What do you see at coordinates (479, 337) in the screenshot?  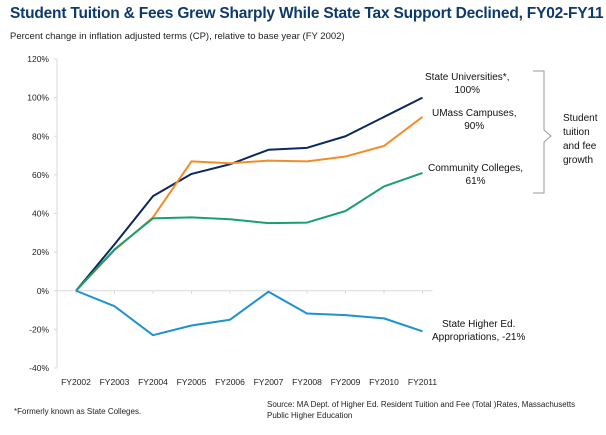 I see `label-line: Appropriations, -21%` at bounding box center [479, 337].